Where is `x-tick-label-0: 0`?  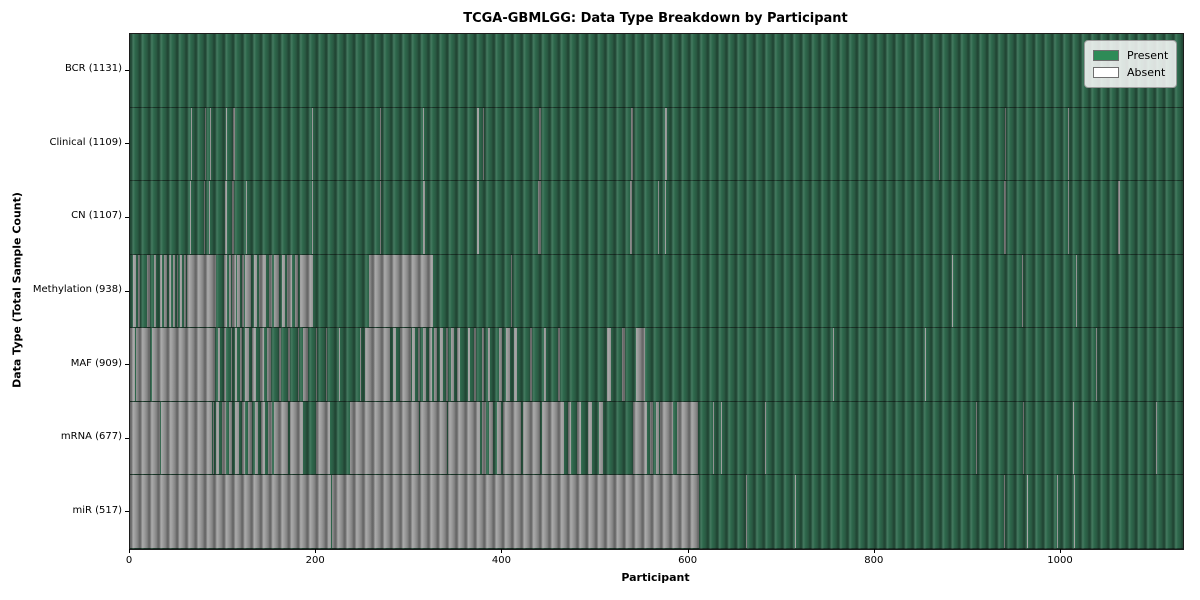
x-tick-label-0: 0 is located at coordinates (129, 560).